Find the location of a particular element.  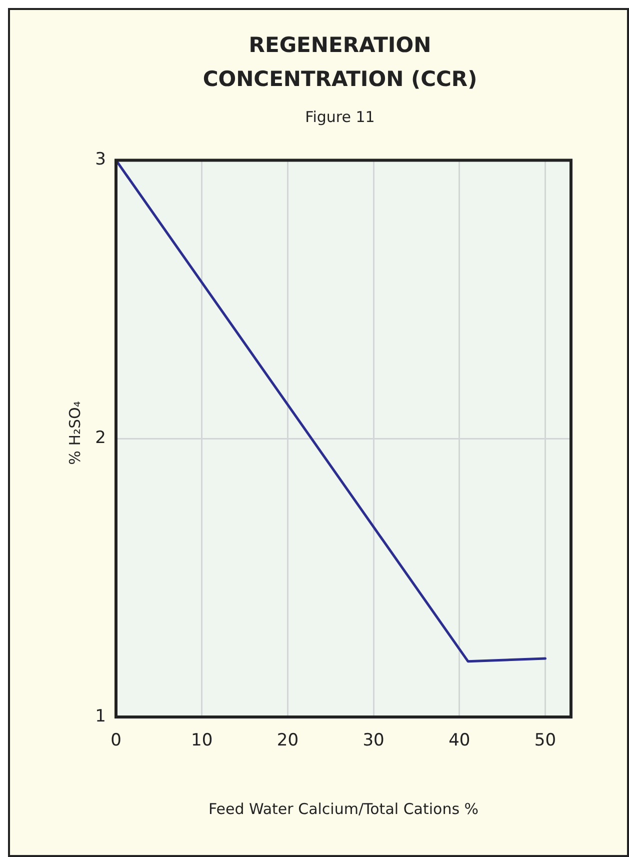

x-tick-label: 10 is located at coordinates (202, 740).